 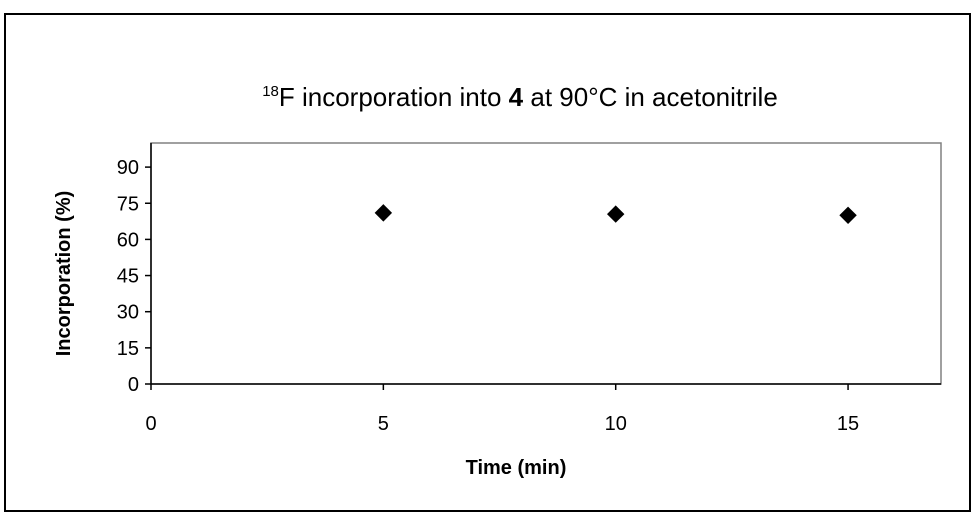 I want to click on y-tick-label: 45, so click(x=128, y=277).